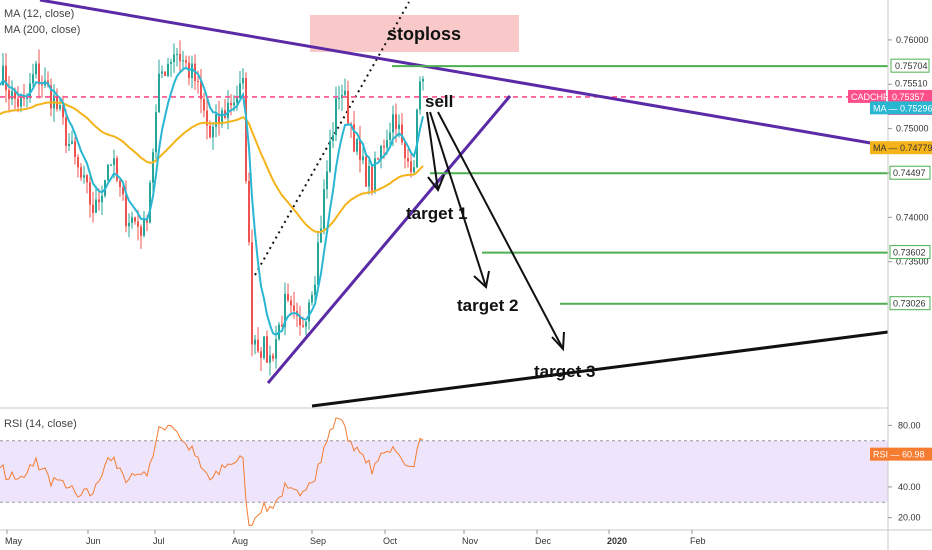 The width and height of the screenshot is (932, 550). I want to click on target-2-tag-bg, so click(910, 252).